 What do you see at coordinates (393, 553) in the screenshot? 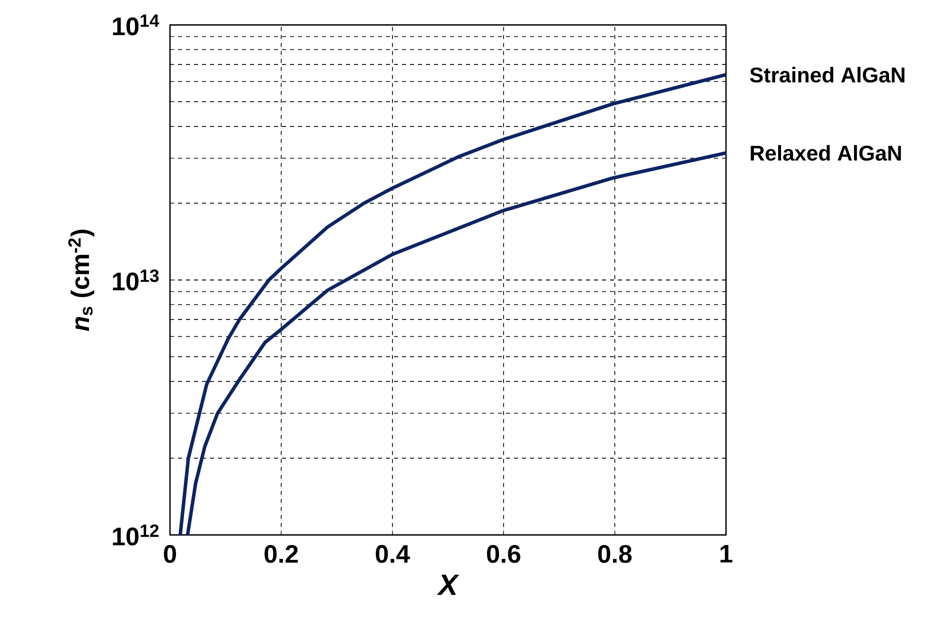
I see `x-tick-label: 0.4` at bounding box center [393, 553].